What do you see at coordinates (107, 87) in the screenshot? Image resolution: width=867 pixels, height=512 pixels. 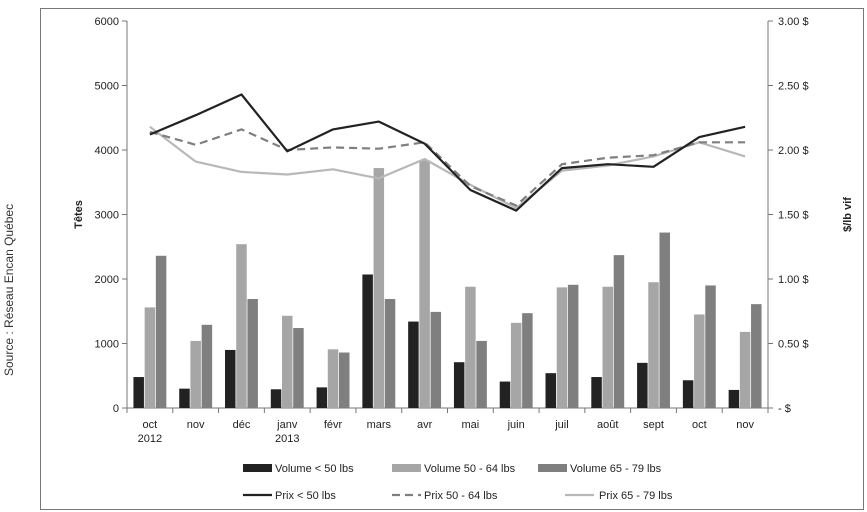 I see `y-tick-label: 5000` at bounding box center [107, 87].